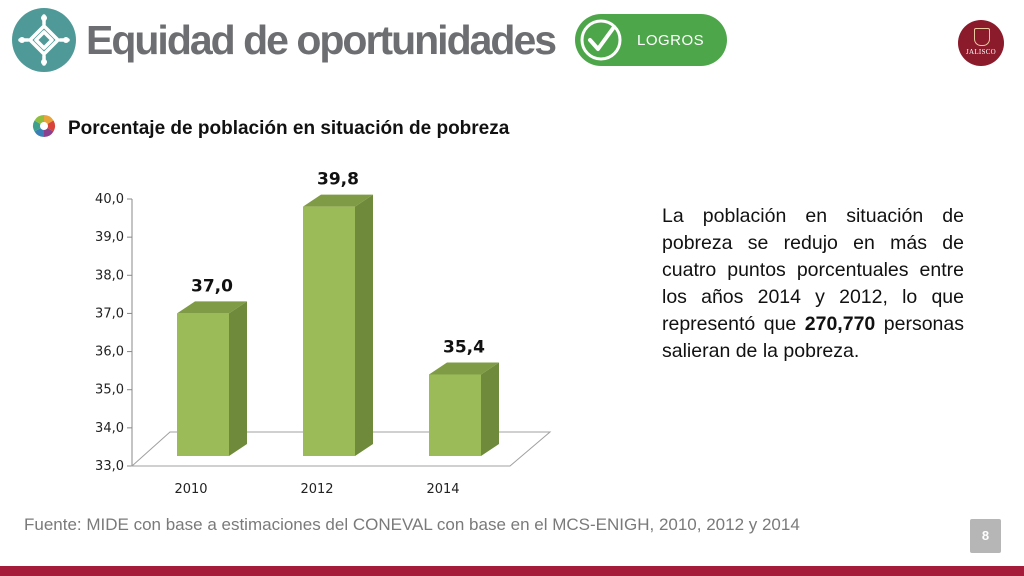 This screenshot has width=1024, height=576. What do you see at coordinates (982, 37) in the screenshot?
I see `crest-icon` at bounding box center [982, 37].